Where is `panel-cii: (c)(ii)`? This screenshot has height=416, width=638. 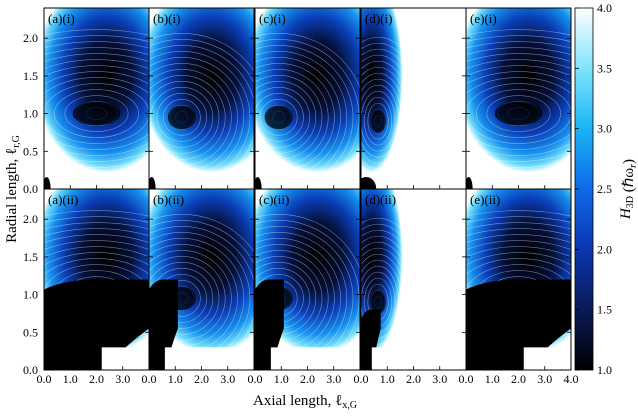 panel-cii: (c)(ii) is located at coordinates (307, 279).